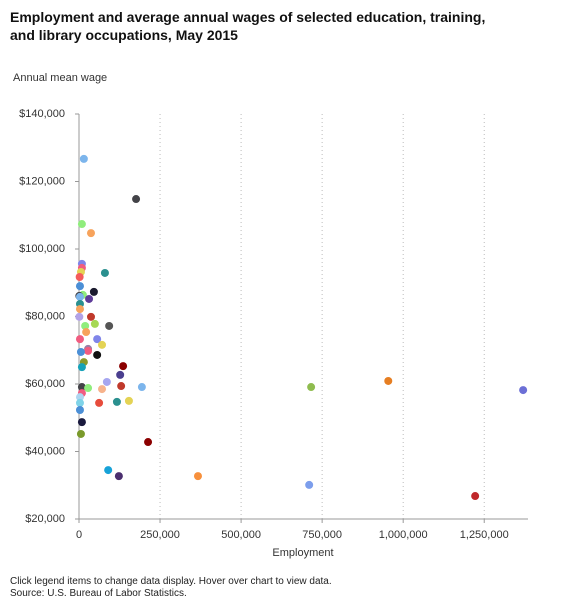  What do you see at coordinates (302, 553) in the screenshot?
I see `x-axis-label: Employment` at bounding box center [302, 553].